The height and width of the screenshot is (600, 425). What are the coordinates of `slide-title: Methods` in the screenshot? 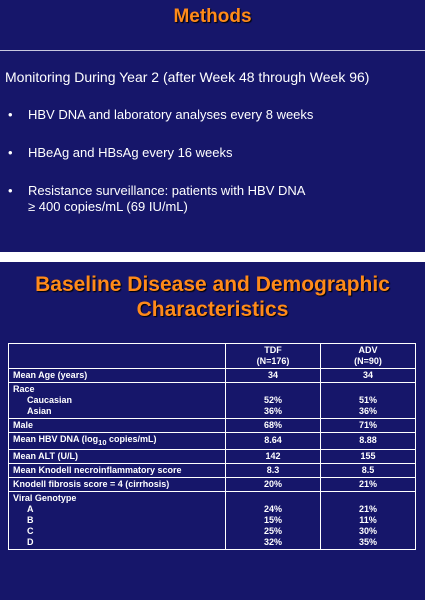 It's located at (212, 25).